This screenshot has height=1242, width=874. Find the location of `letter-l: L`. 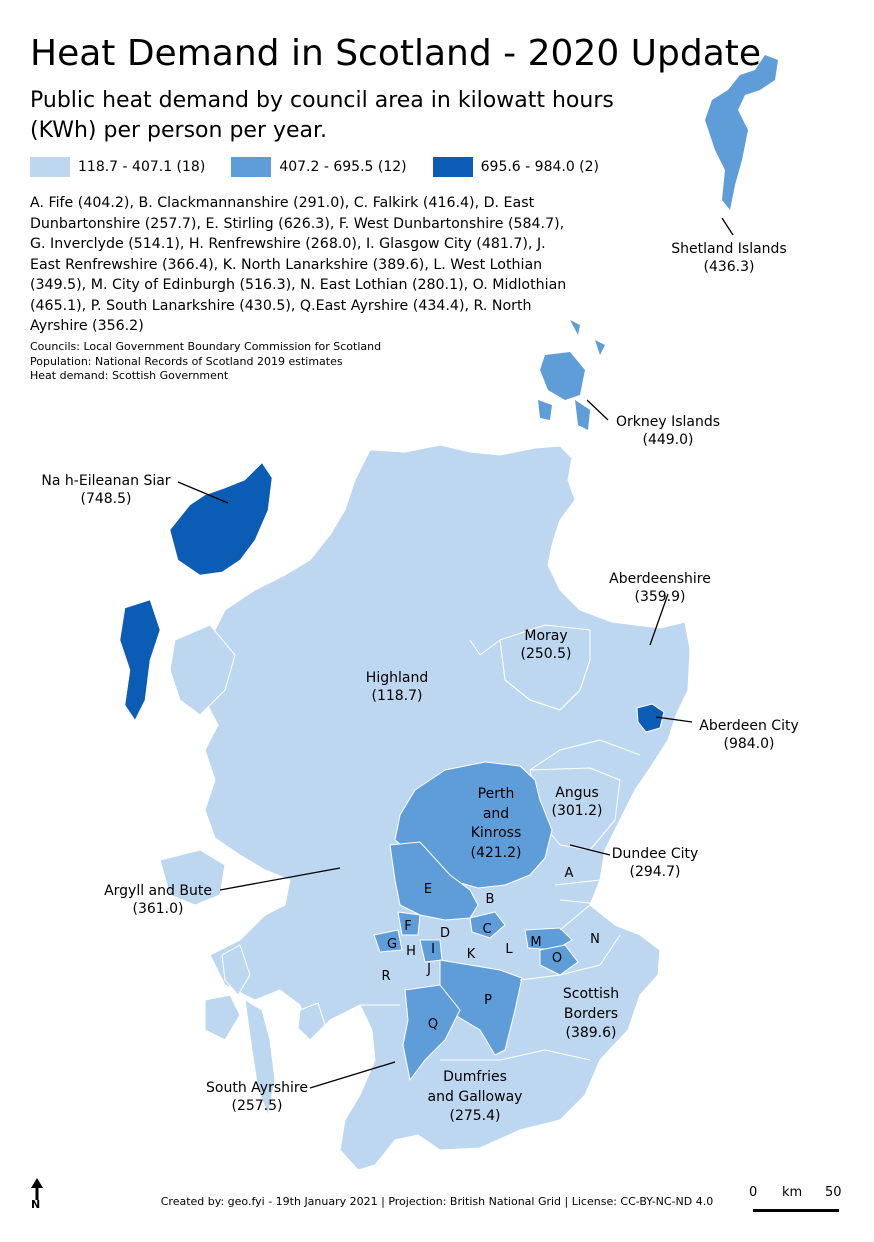

letter-l: L is located at coordinates (509, 949).